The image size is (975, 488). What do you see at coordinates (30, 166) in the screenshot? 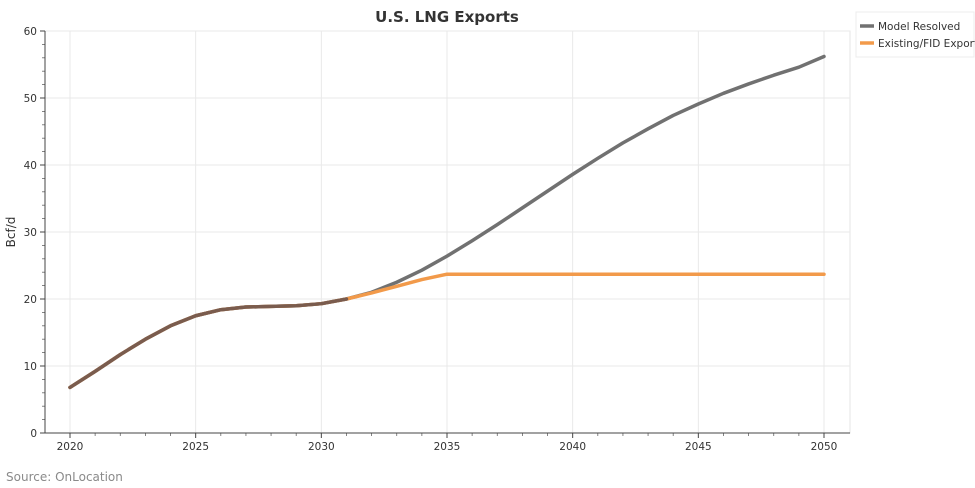
I see `y-tick-label: 40` at bounding box center [30, 166].